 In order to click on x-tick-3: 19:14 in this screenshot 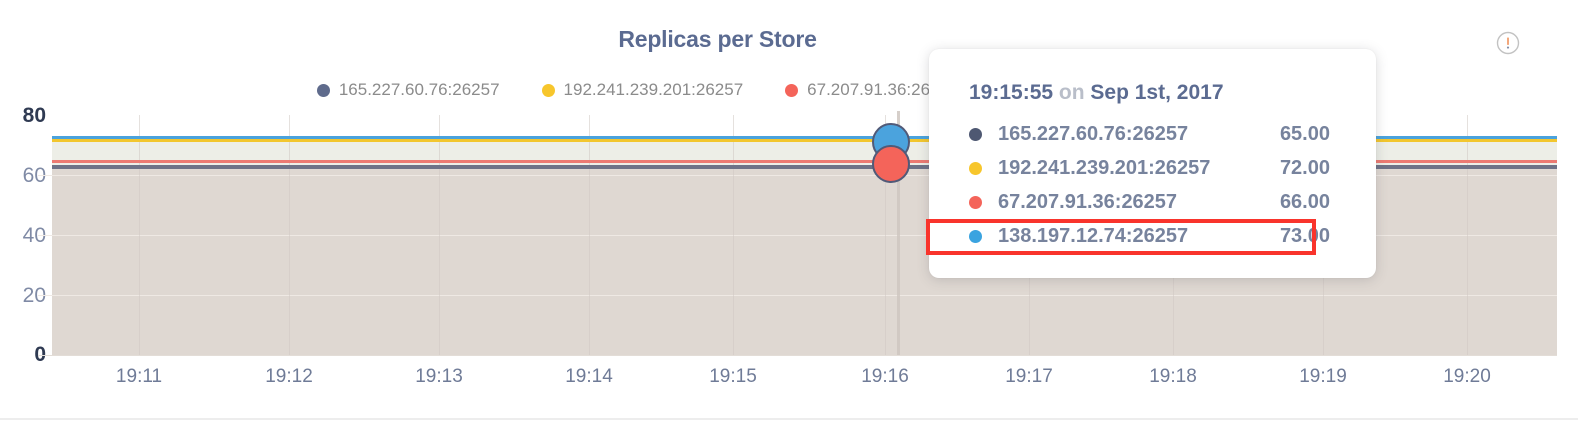, I will do `click(589, 376)`.